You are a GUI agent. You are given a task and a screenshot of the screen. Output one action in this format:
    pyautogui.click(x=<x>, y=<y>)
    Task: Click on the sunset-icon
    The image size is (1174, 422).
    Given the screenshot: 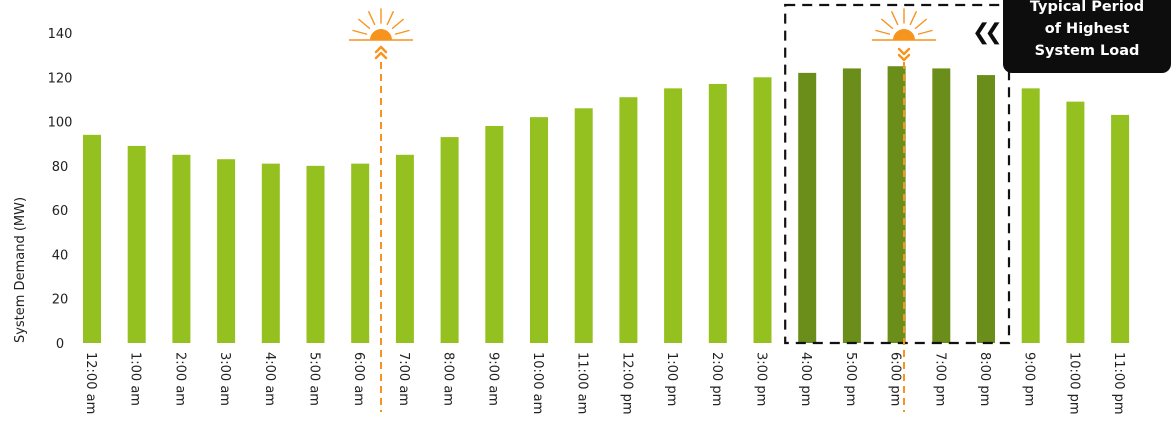 What is the action you would take?
    pyautogui.click(x=904, y=210)
    